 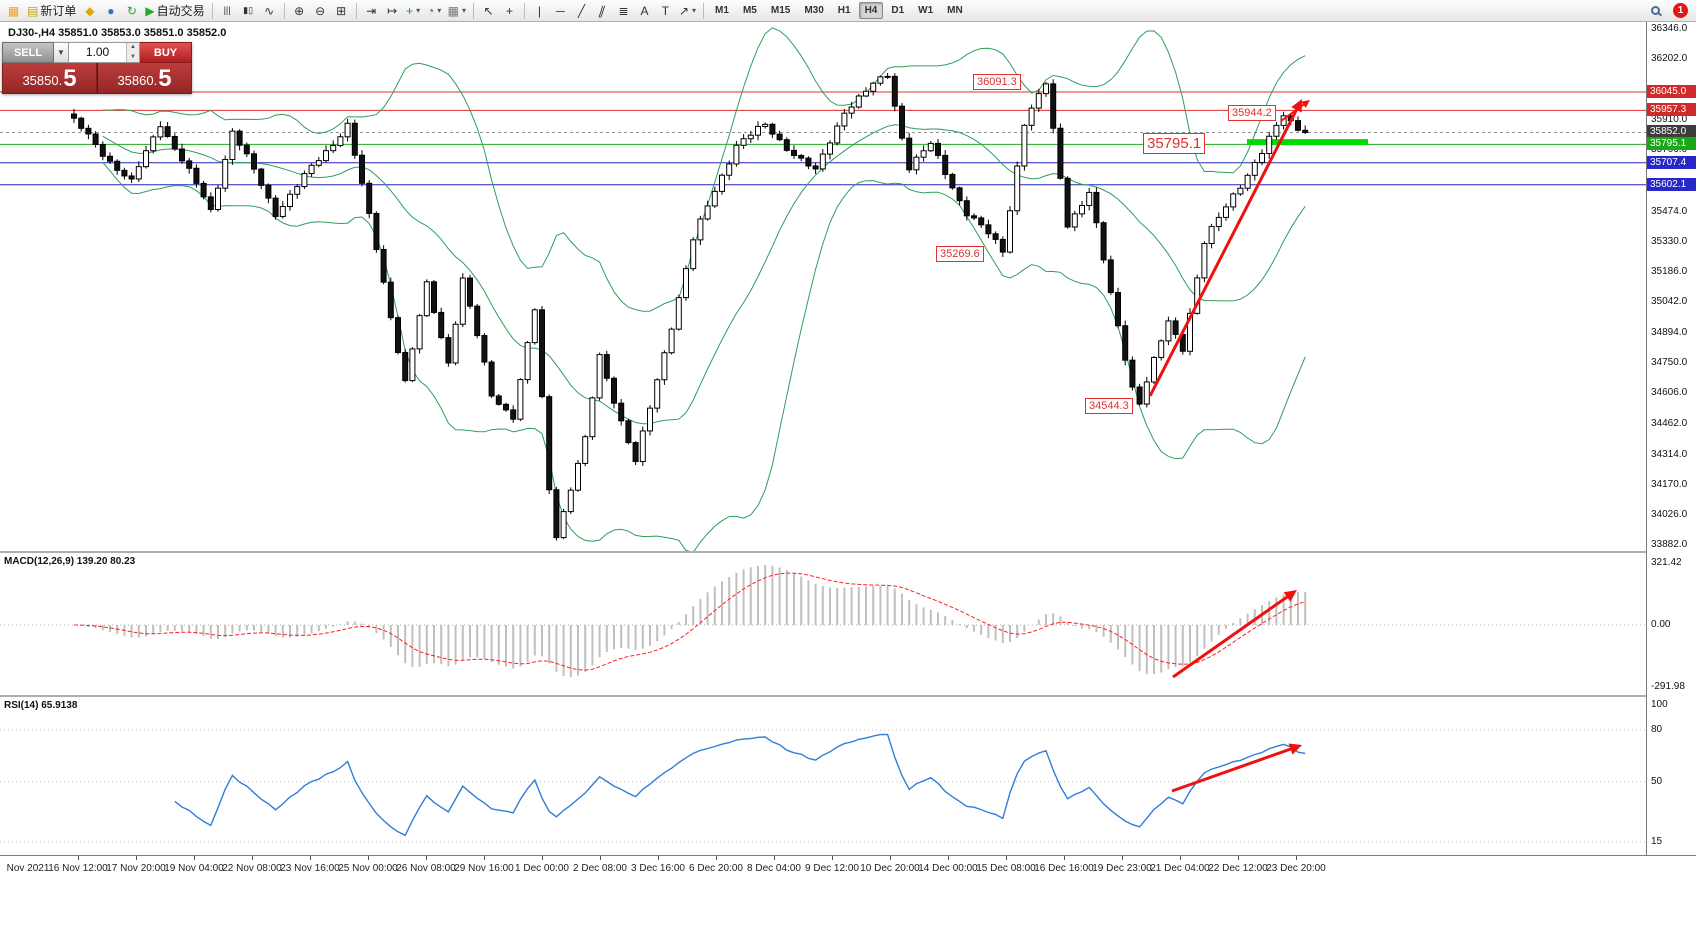 I want to click on timeframe-m5-button: M5, so click(x=749, y=10).